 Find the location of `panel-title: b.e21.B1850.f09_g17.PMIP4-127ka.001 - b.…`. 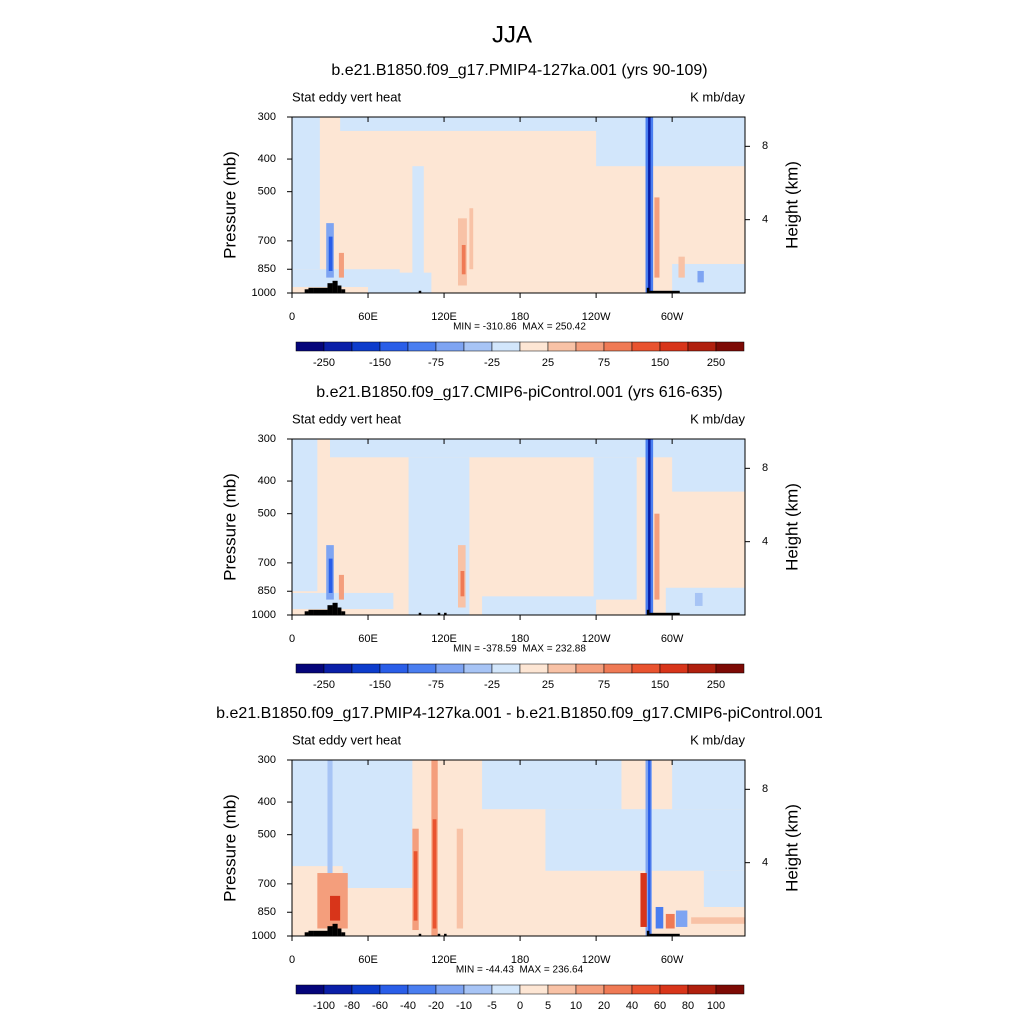

panel-title: b.e21.B1850.f09_g17.PMIP4-127ka.001 - b.… is located at coordinates (519, 713).